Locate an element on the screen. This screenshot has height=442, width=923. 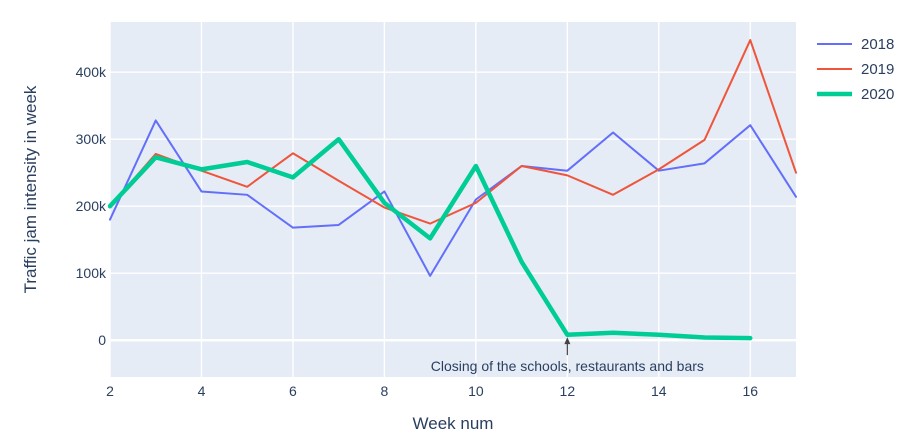
x-tick-label: 4 is located at coordinates (202, 391).